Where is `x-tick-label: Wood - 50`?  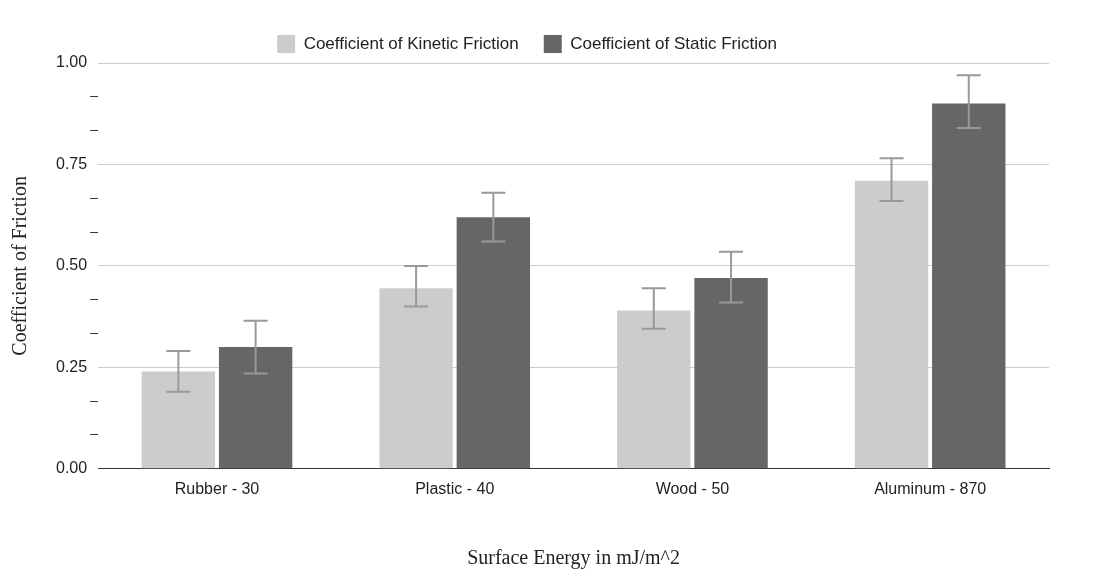
x-tick-label: Wood - 50 is located at coordinates (692, 488).